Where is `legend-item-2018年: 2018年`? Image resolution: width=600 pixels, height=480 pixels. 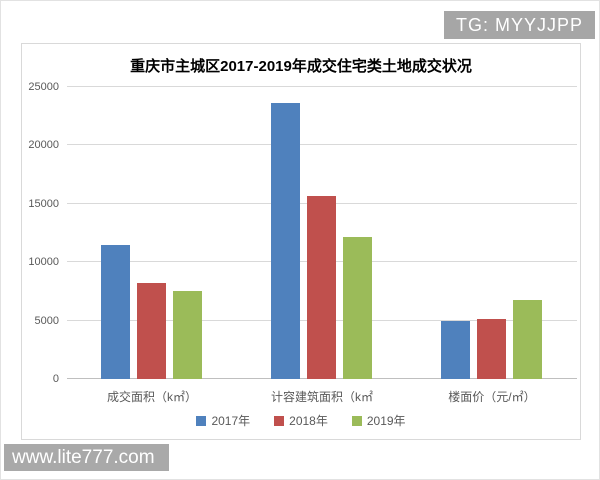 legend-item-2018年: 2018年 is located at coordinates (301, 420).